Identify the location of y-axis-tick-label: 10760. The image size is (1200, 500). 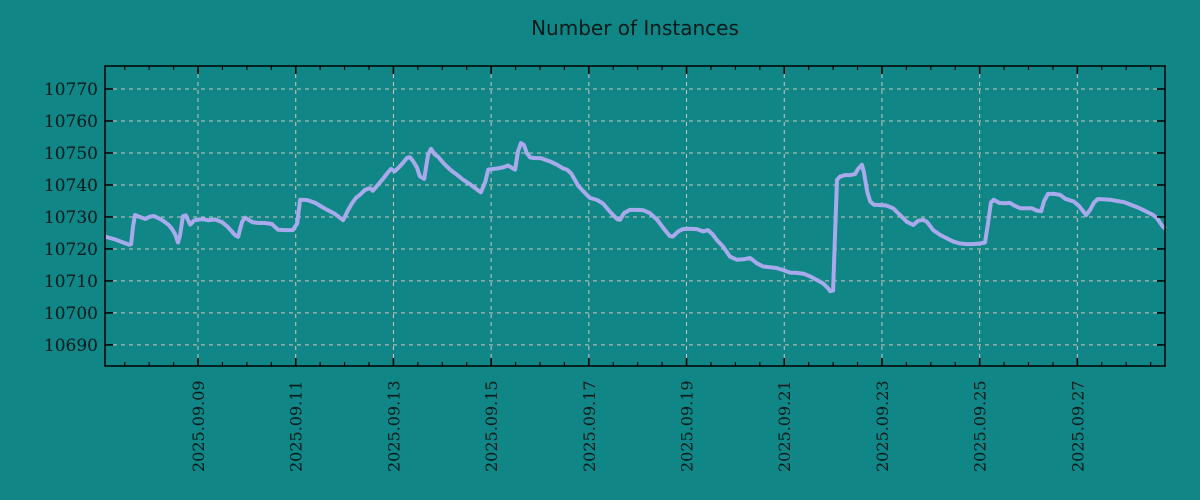
(71, 122).